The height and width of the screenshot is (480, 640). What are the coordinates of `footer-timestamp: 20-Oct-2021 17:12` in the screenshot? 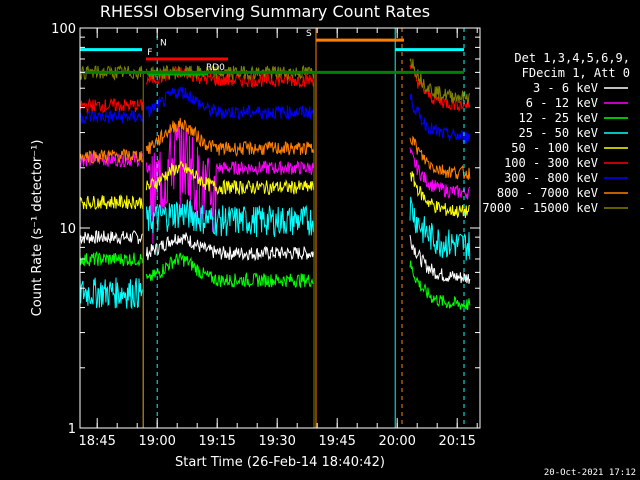 It's located at (590, 473).